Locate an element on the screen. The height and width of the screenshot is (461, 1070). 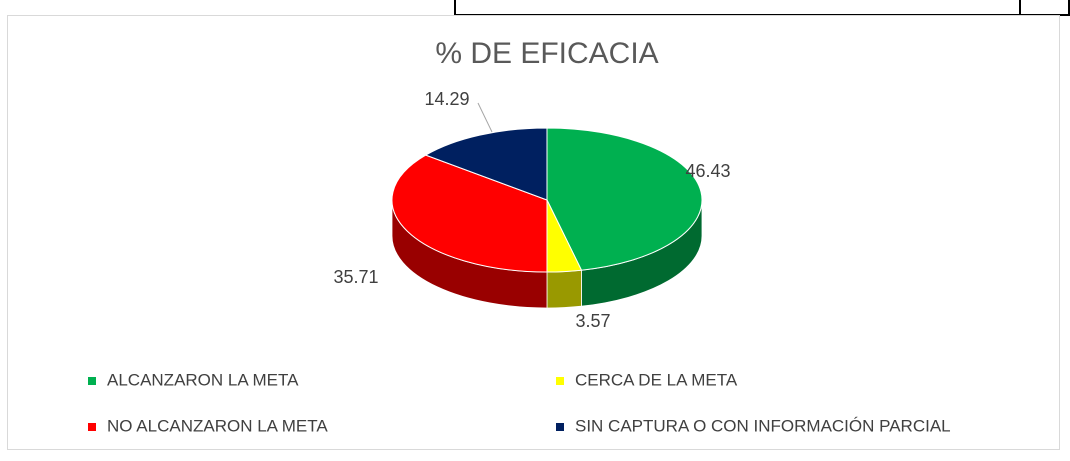
data-label: 35.71 is located at coordinates (355, 277).